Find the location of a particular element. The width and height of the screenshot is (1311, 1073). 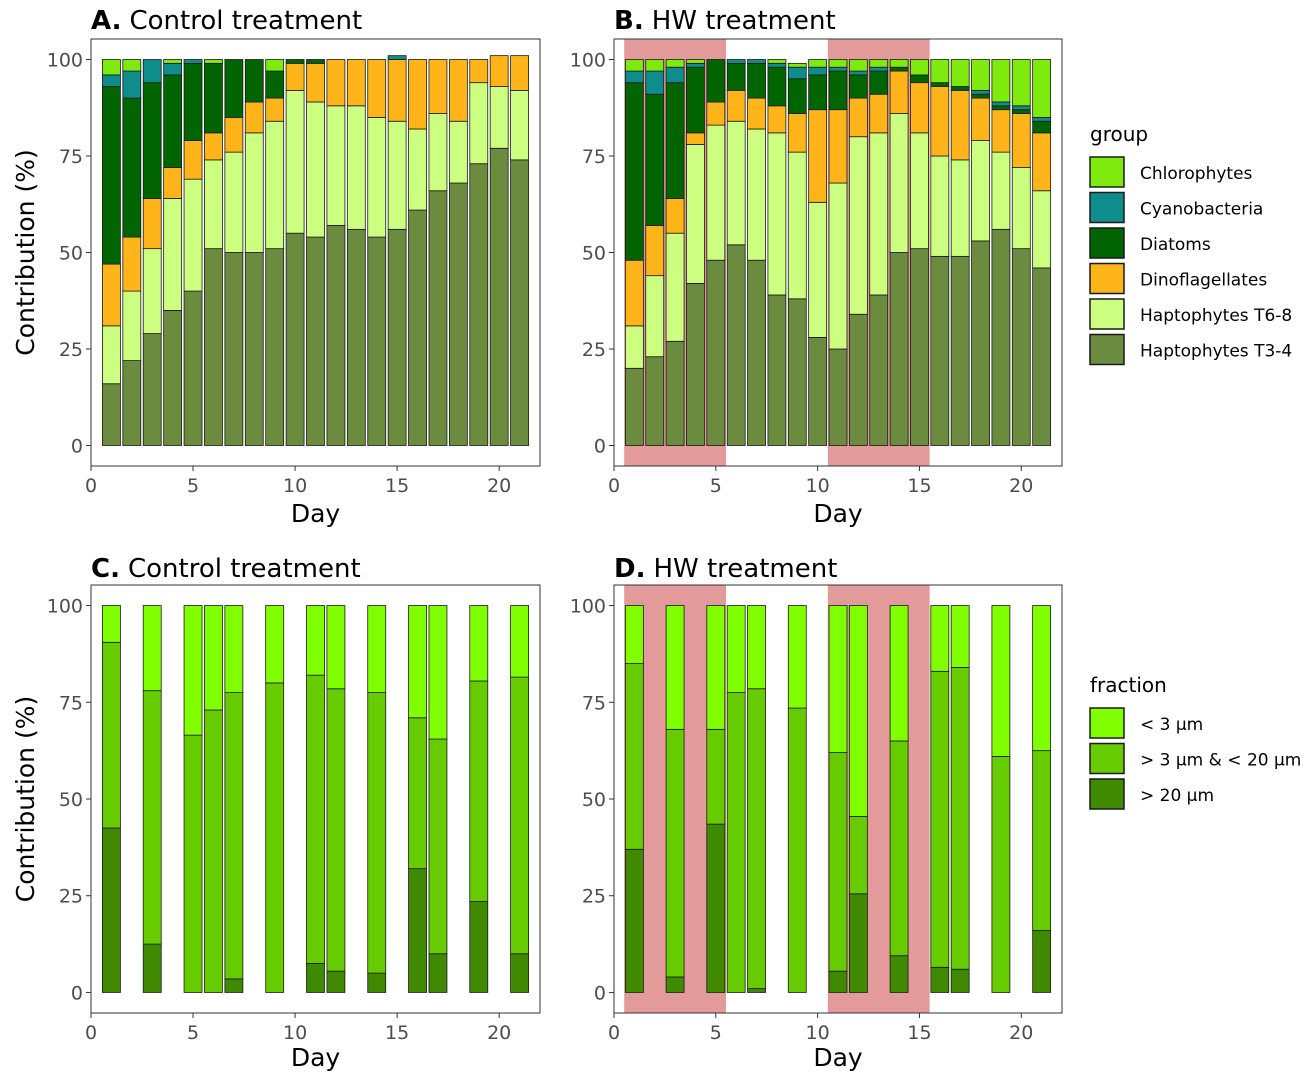

x-tick-label: 0 is located at coordinates (614, 486).